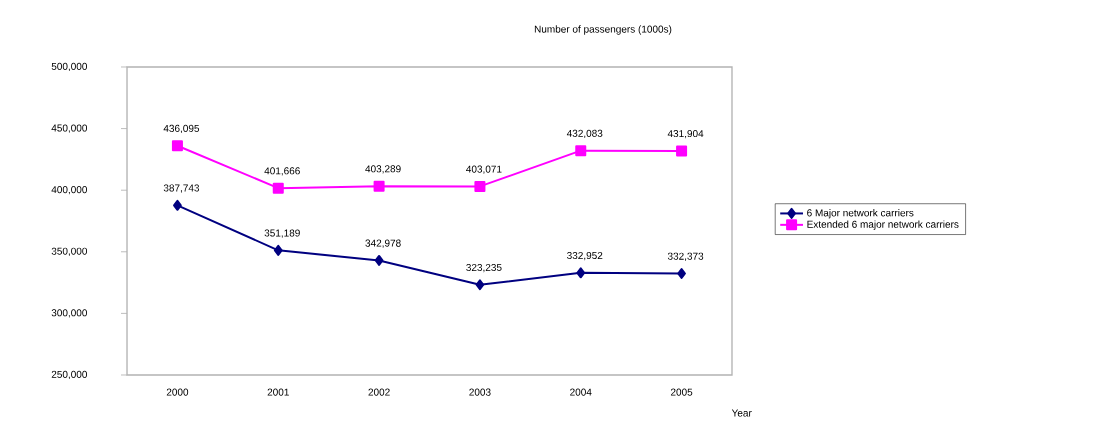 The height and width of the screenshot is (435, 1113). What do you see at coordinates (685, 256) in the screenshot?
I see `data-label: 332,373` at bounding box center [685, 256].